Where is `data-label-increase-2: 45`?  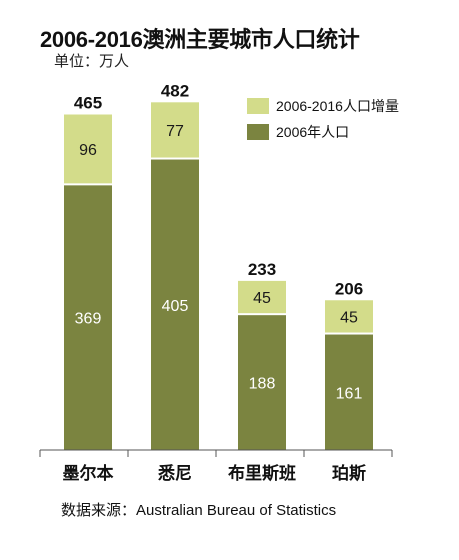
data-label-increase-2: 45 is located at coordinates (262, 298).